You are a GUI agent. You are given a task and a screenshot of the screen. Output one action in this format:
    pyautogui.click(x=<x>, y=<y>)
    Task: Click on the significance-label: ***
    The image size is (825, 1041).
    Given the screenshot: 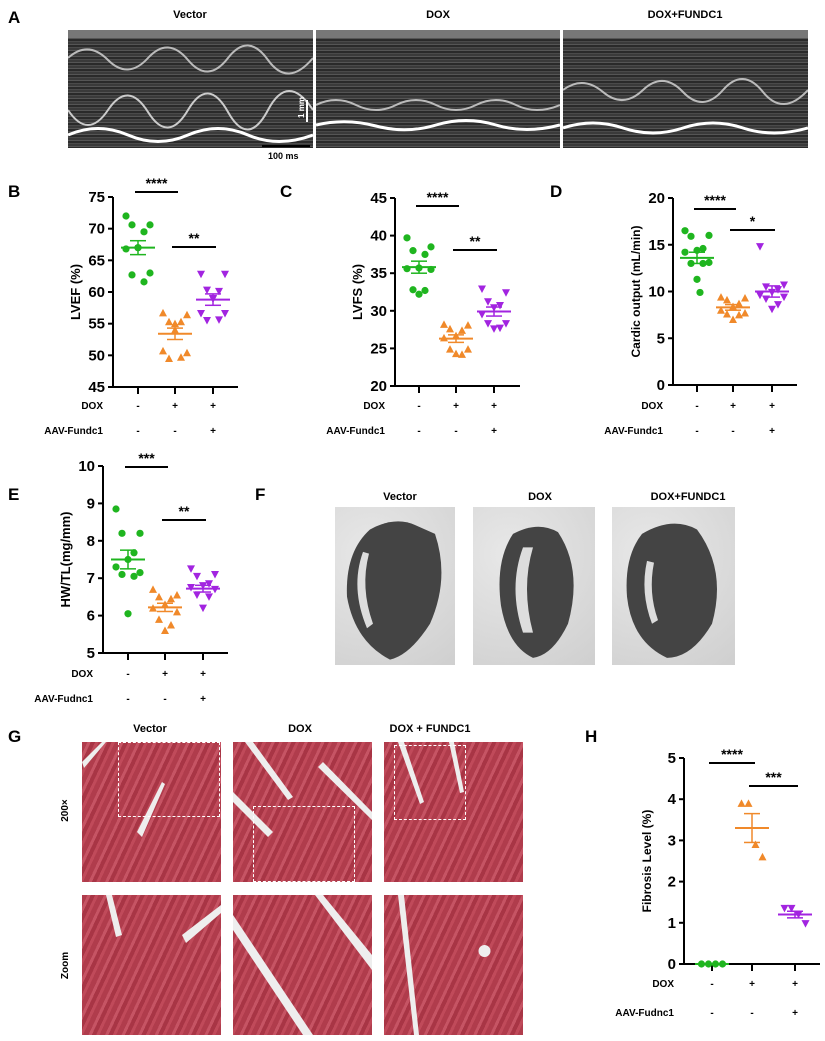 What is the action you would take?
    pyautogui.click(x=773, y=777)
    